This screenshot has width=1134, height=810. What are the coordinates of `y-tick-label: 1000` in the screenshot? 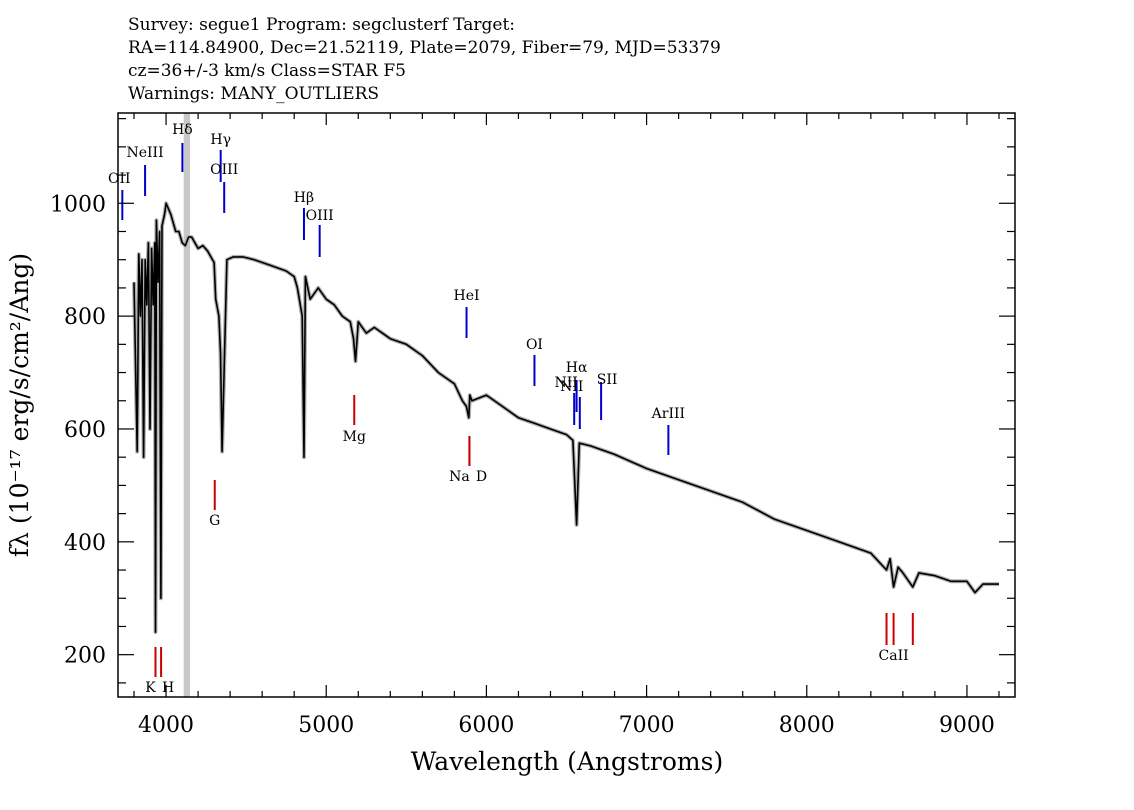 It's located at (78, 204).